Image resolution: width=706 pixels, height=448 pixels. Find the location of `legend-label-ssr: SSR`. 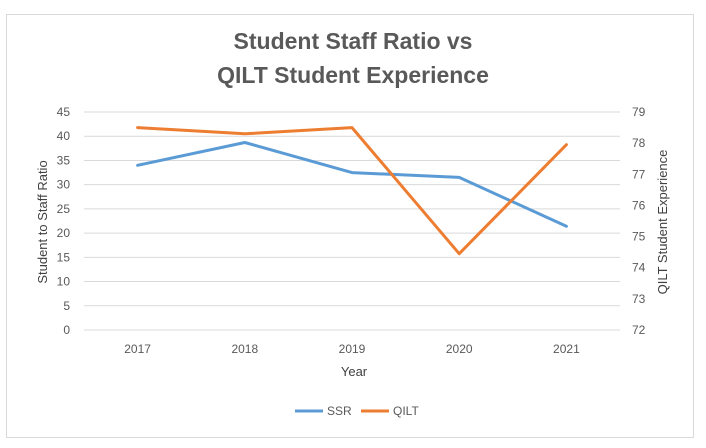

legend-label-ssr: SSR is located at coordinates (339, 411).